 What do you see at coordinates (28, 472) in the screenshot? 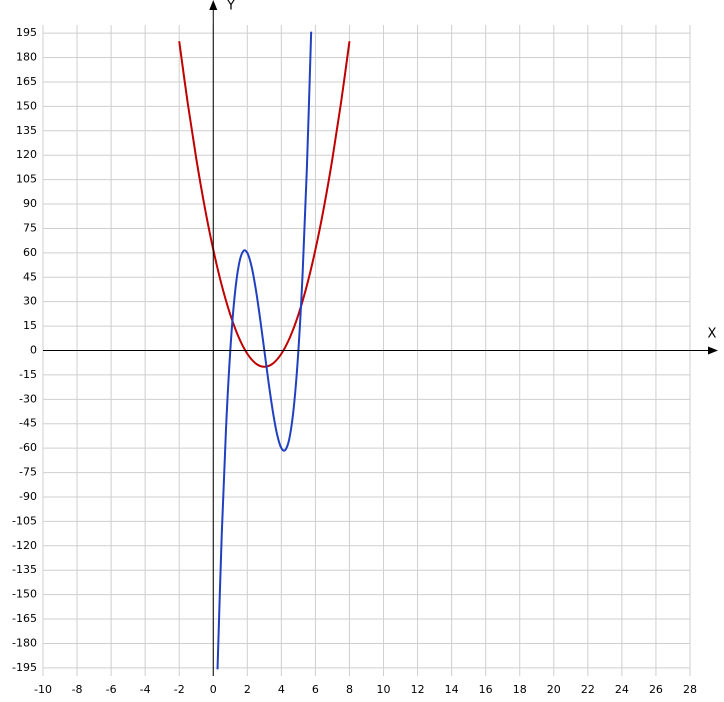
I see `y-tick-label: -75` at bounding box center [28, 472].